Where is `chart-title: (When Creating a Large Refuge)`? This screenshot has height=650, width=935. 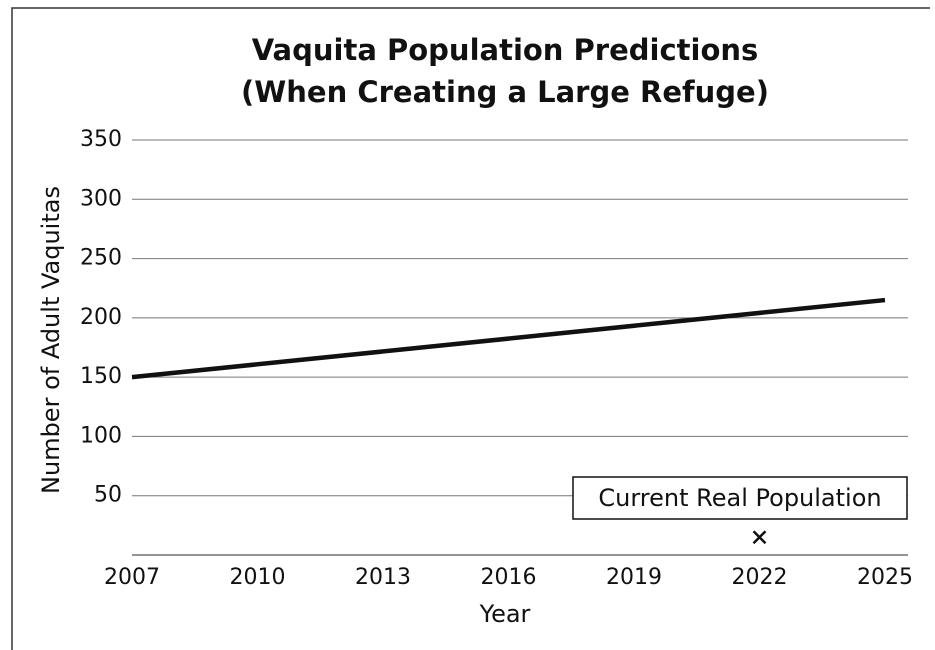 chart-title: (When Creating a Large Refuge) is located at coordinates (505, 92).